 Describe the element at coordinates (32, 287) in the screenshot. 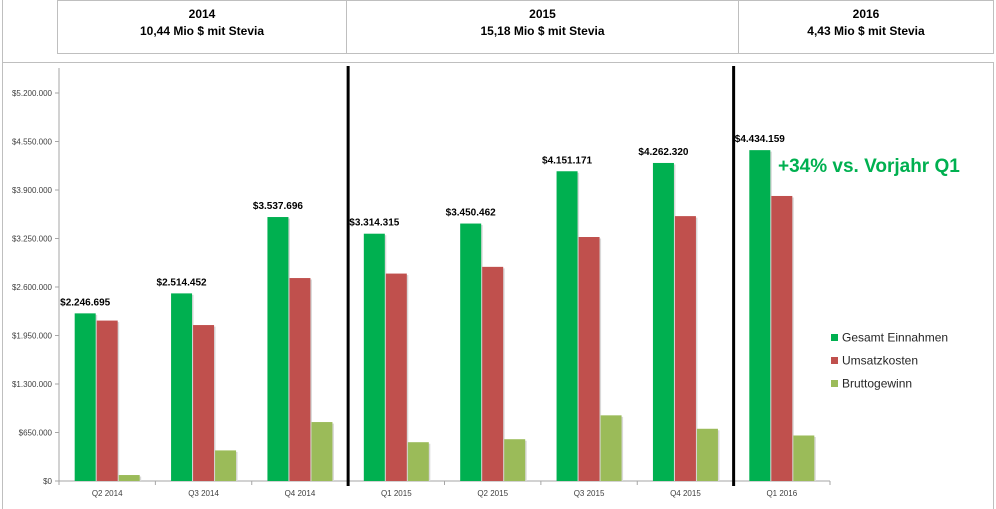

I see `y-tick-label: $2.600.000` at that location.